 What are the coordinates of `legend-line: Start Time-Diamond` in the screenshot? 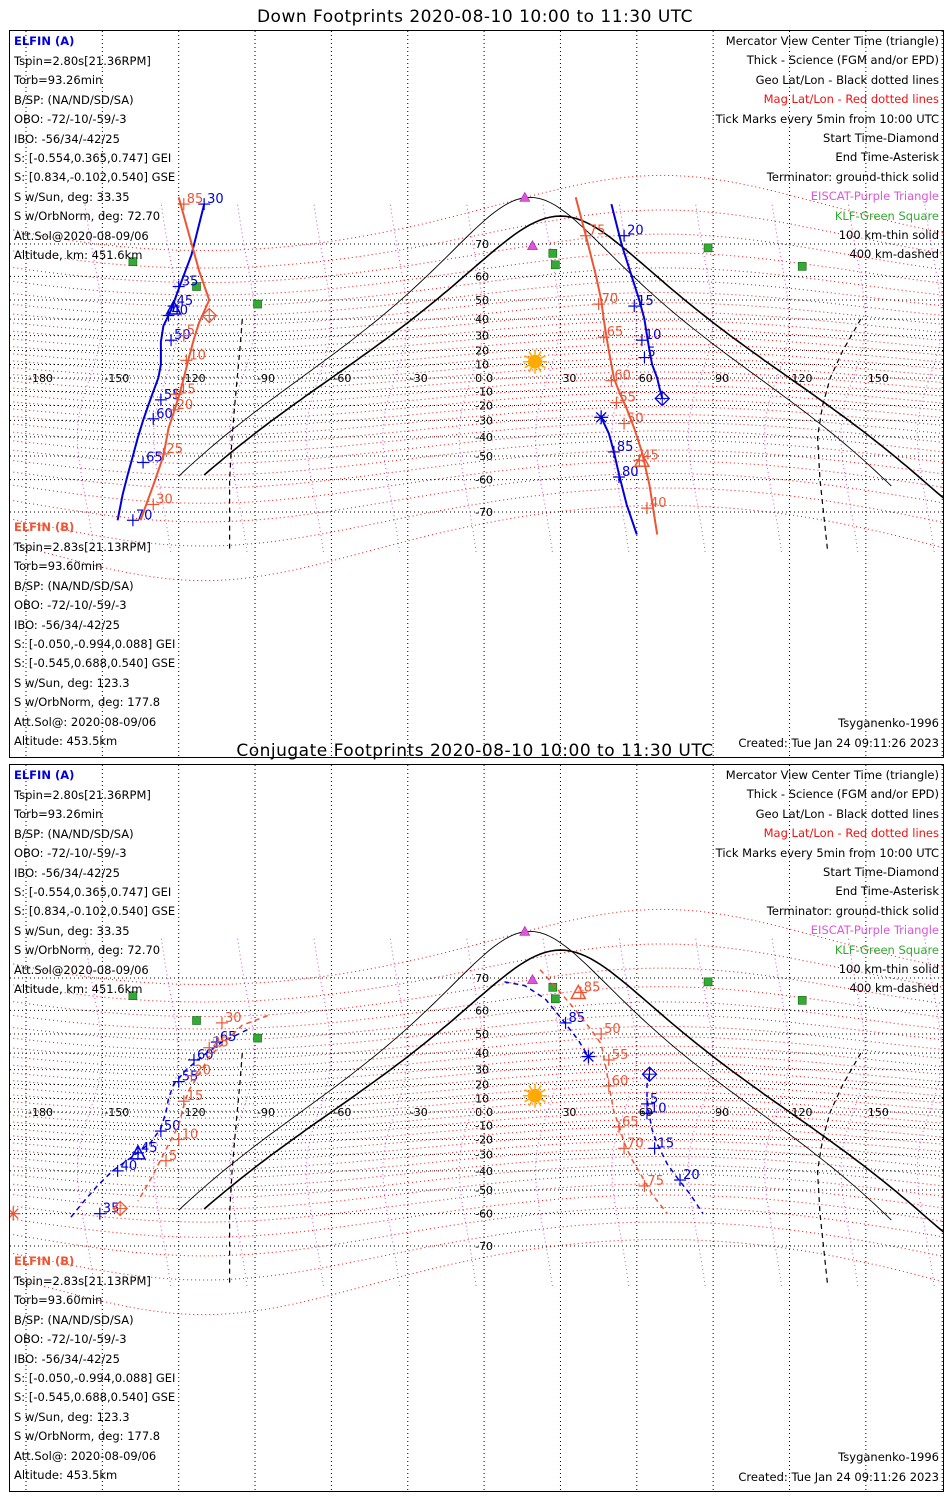 It's located at (881, 872).